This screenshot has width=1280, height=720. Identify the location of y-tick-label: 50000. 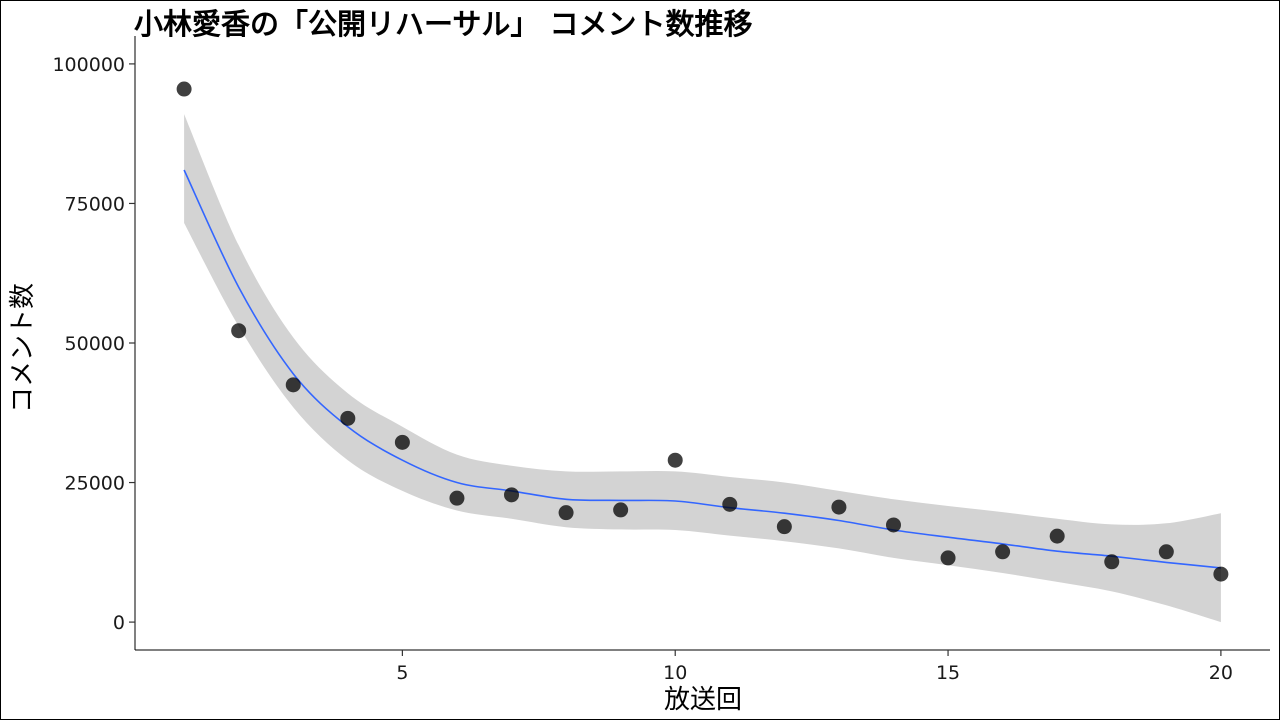
(95, 344).